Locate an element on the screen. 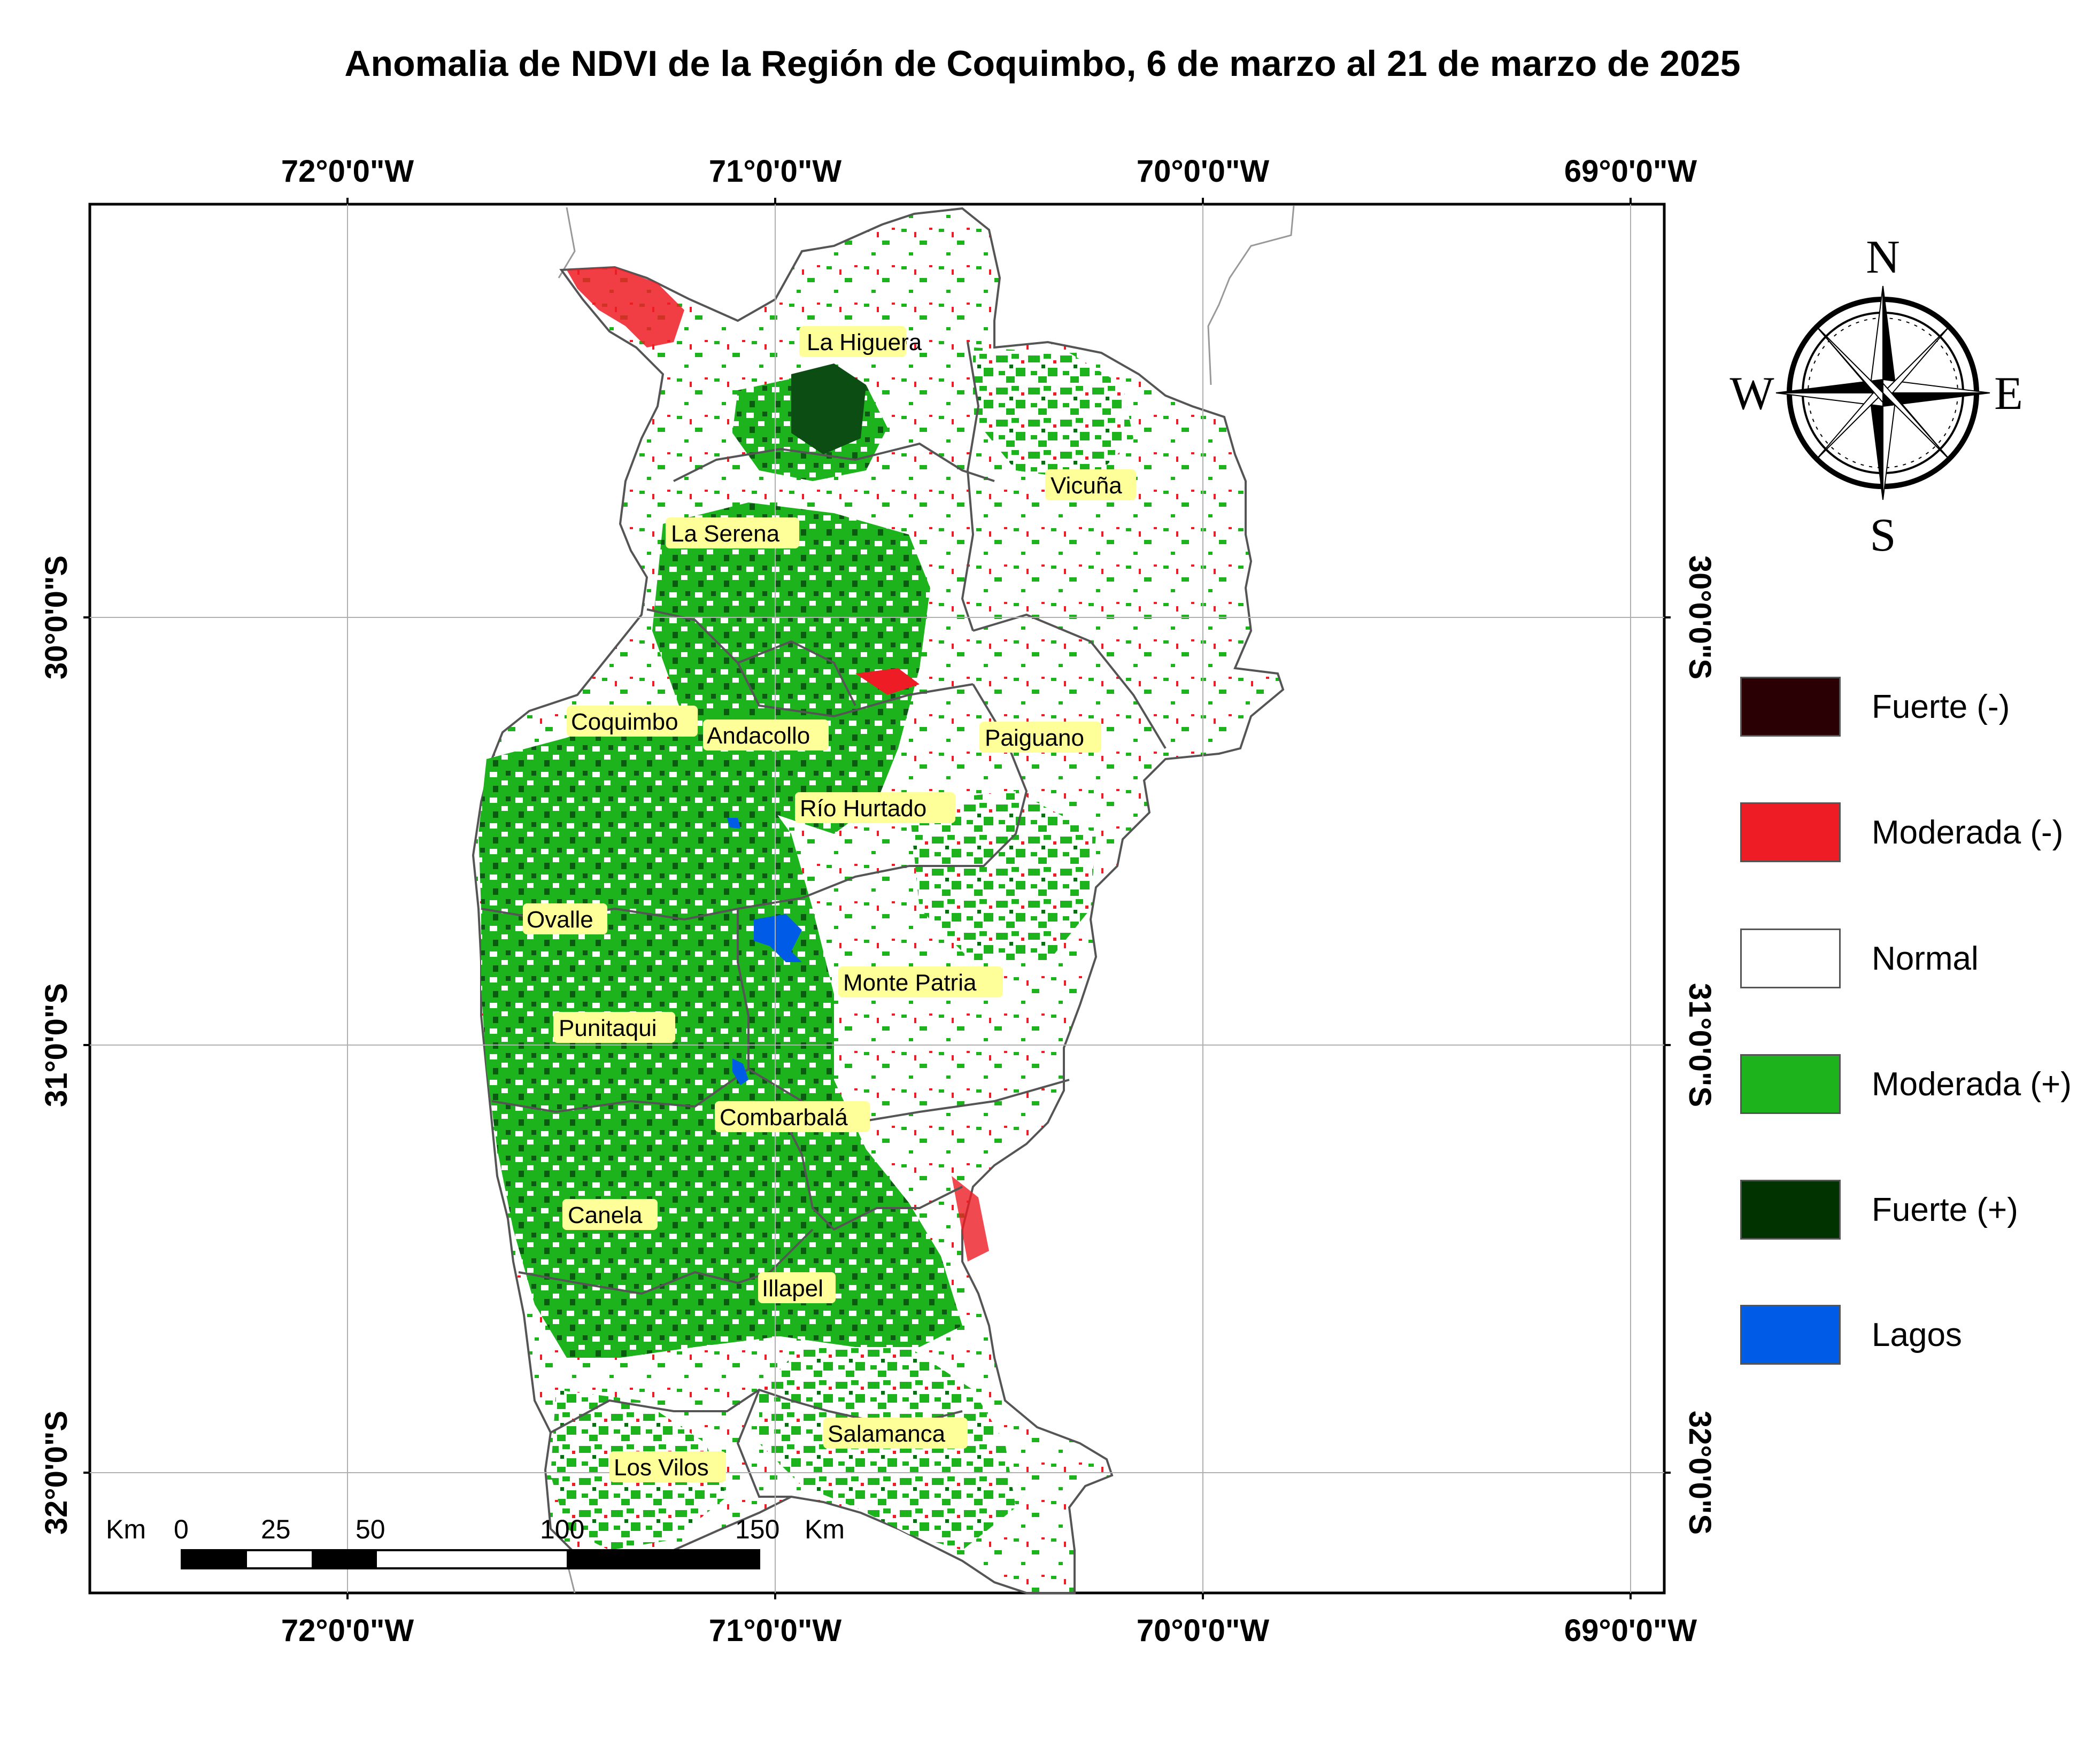 This screenshot has width=2085, height=1764. svg-text: La Serena is located at coordinates (725, 534).